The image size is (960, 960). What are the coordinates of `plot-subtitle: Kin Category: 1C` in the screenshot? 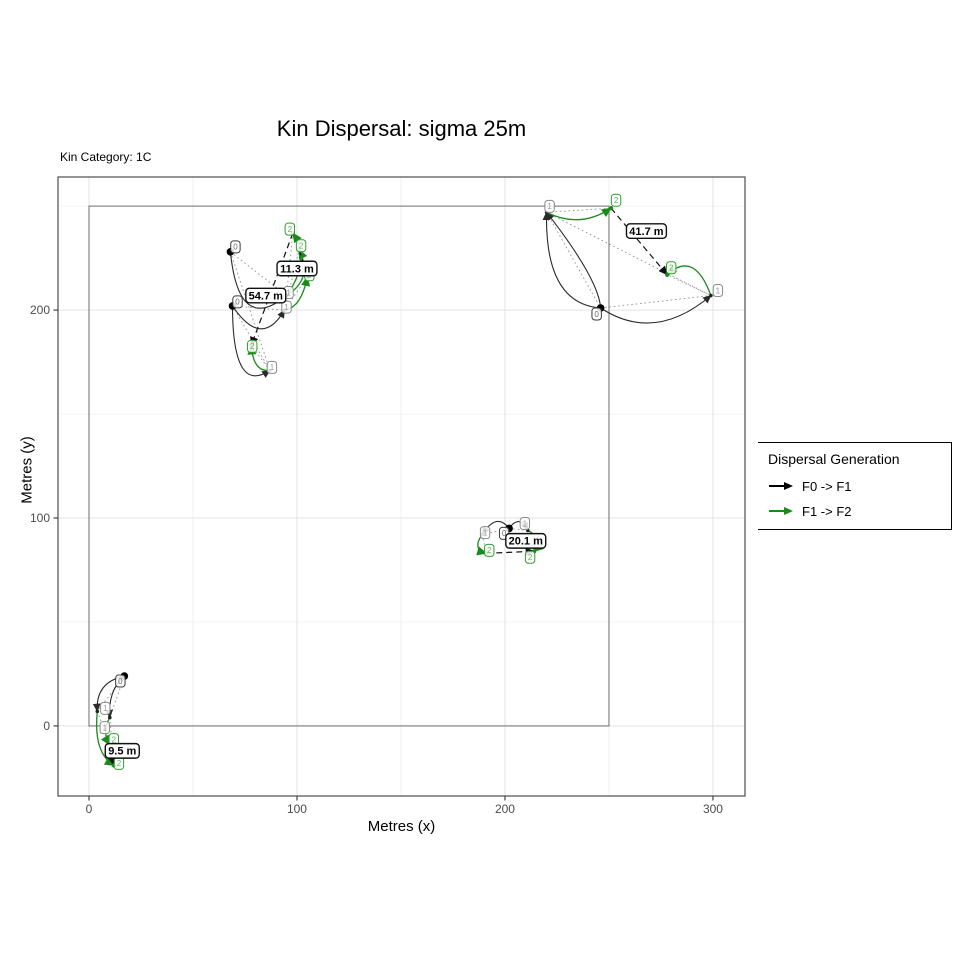 It's located at (106, 157).